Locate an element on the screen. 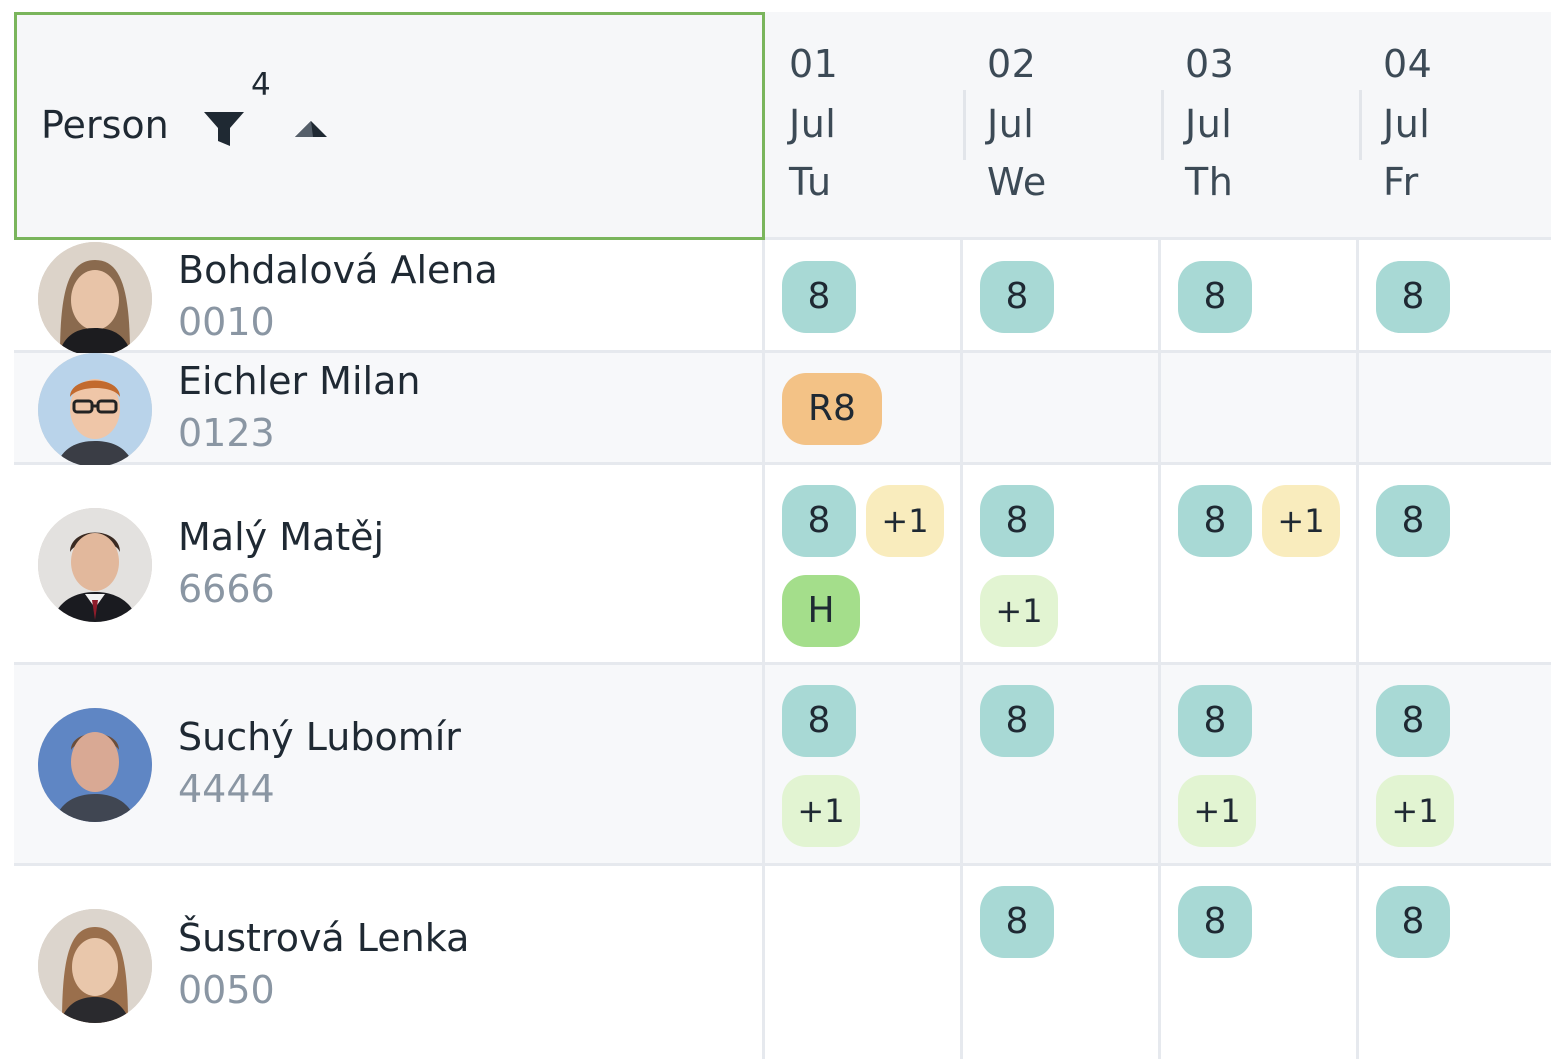  day-weekday: Tu is located at coordinates (810, 182).